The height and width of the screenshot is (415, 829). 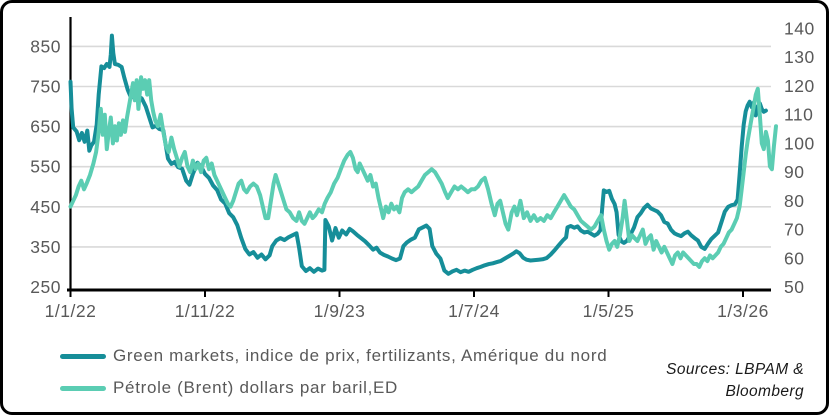 I want to click on right-axis-label: 50, so click(x=794, y=287).